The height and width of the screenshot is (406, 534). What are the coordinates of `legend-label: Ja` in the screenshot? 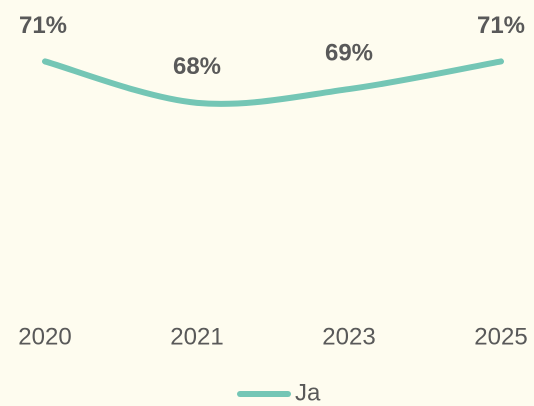 It's located at (308, 392).